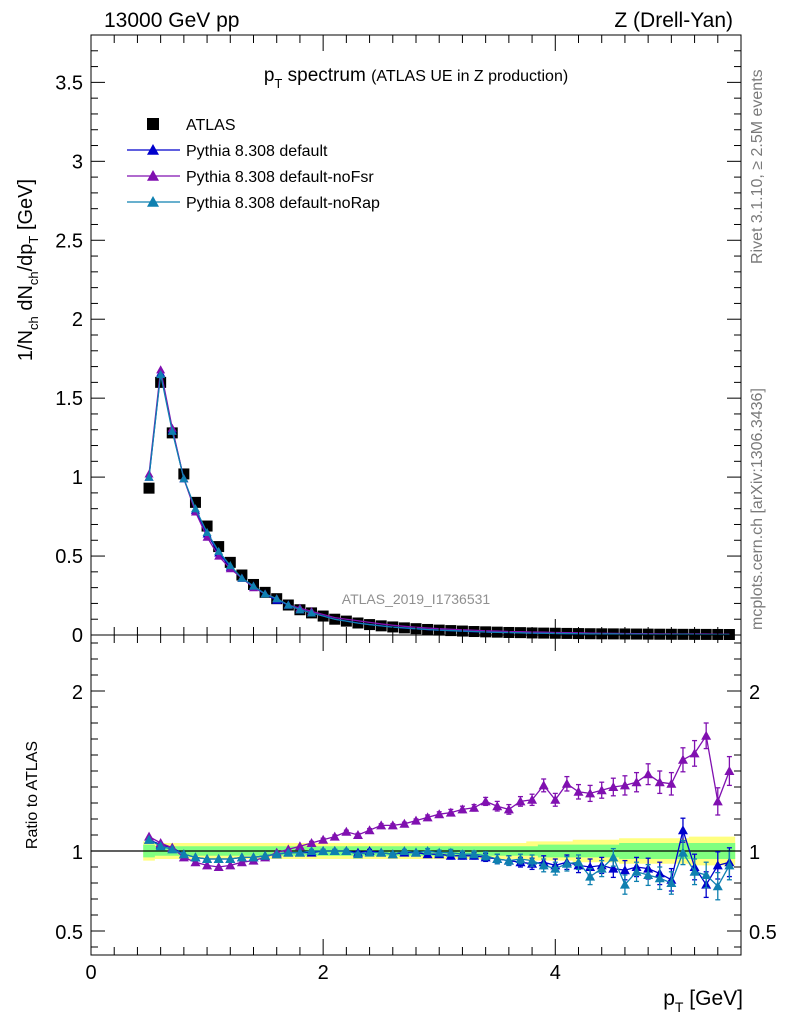 The height and width of the screenshot is (1024, 786). I want to click on ylabel-sub-t: T, so click(33, 240).